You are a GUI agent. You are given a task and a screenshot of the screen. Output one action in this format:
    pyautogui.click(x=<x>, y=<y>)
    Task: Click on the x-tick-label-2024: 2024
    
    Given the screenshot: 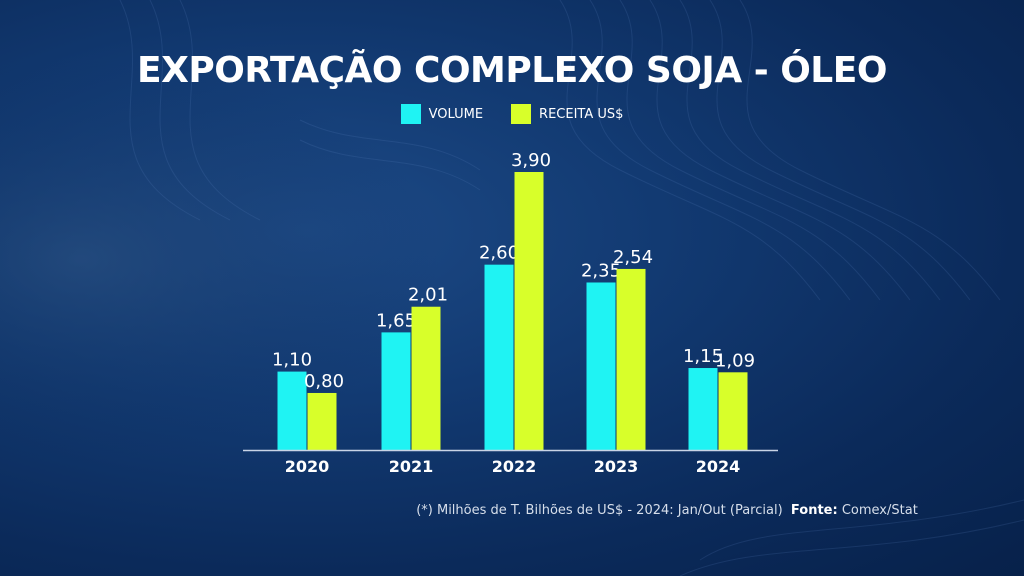 What is the action you would take?
    pyautogui.click(x=718, y=466)
    